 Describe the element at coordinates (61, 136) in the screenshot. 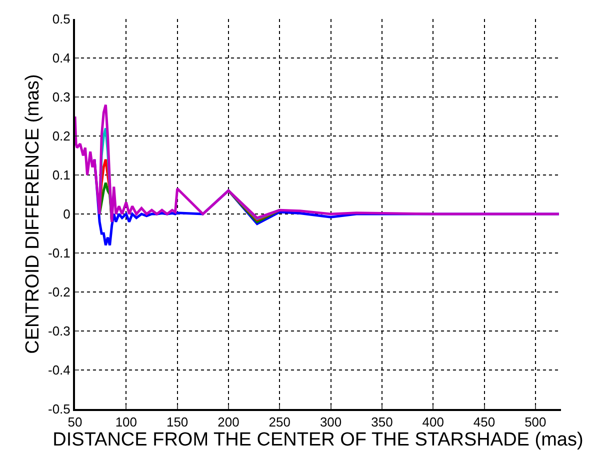

I see `y-tick-label: 0.2` at that location.